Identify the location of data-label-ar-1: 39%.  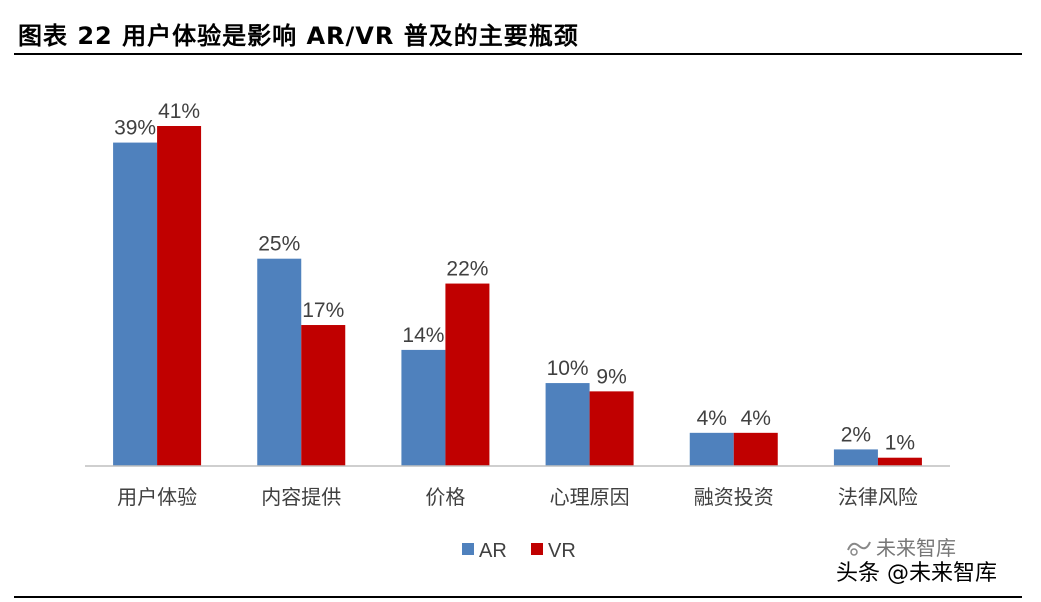
(135, 128).